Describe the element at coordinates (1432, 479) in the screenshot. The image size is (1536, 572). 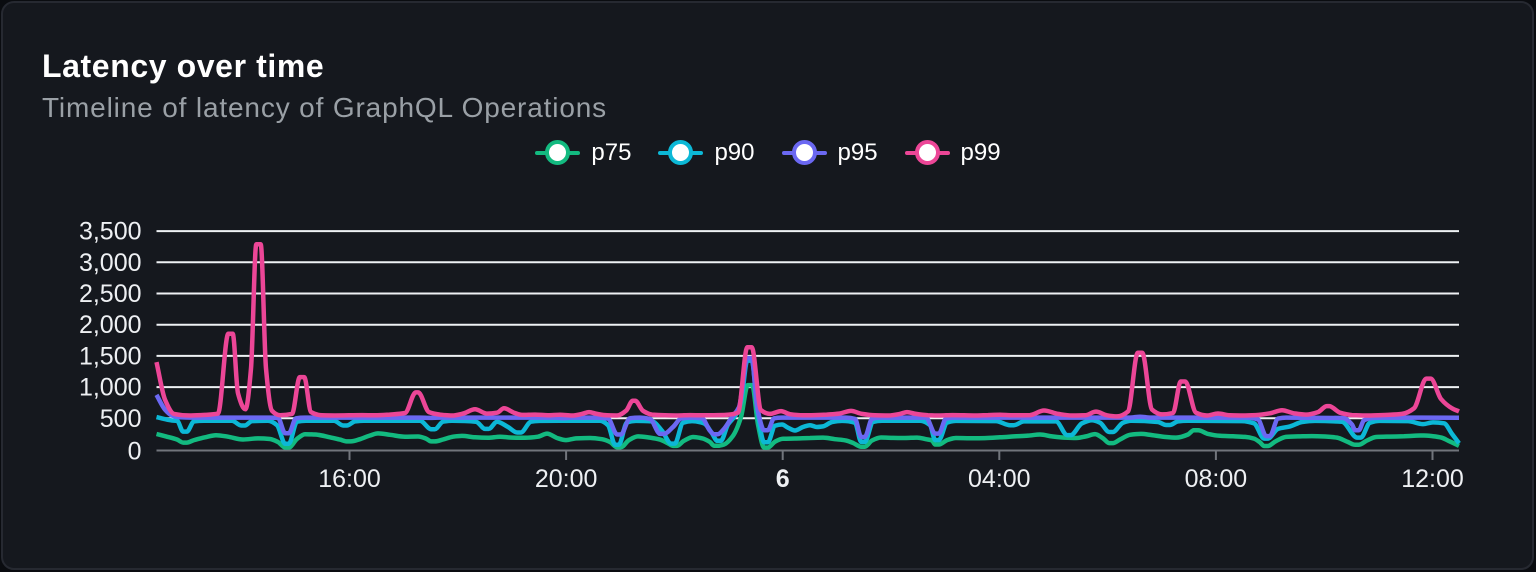
I see `svg-text: 12:00` at that location.